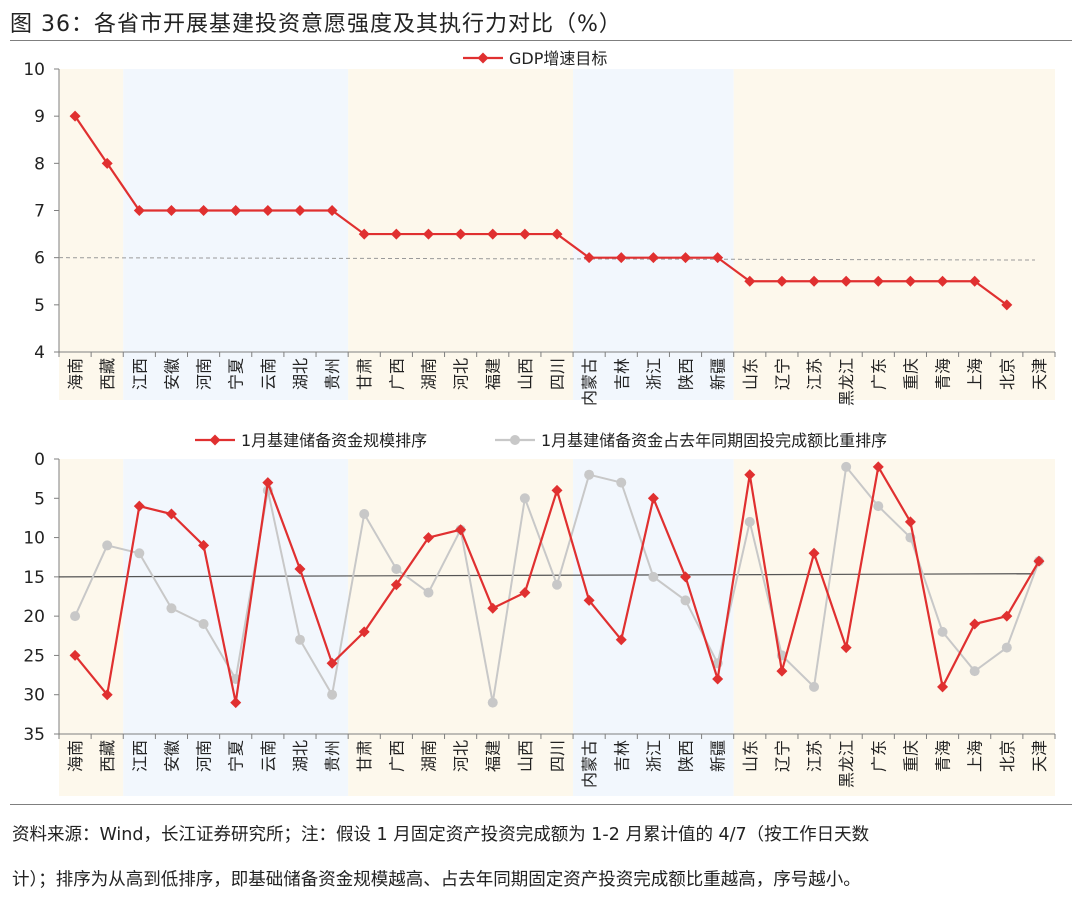 This screenshot has width=1080, height=905. What do you see at coordinates (782, 671) in the screenshot?
I see `data-point-辽宁` at bounding box center [782, 671].